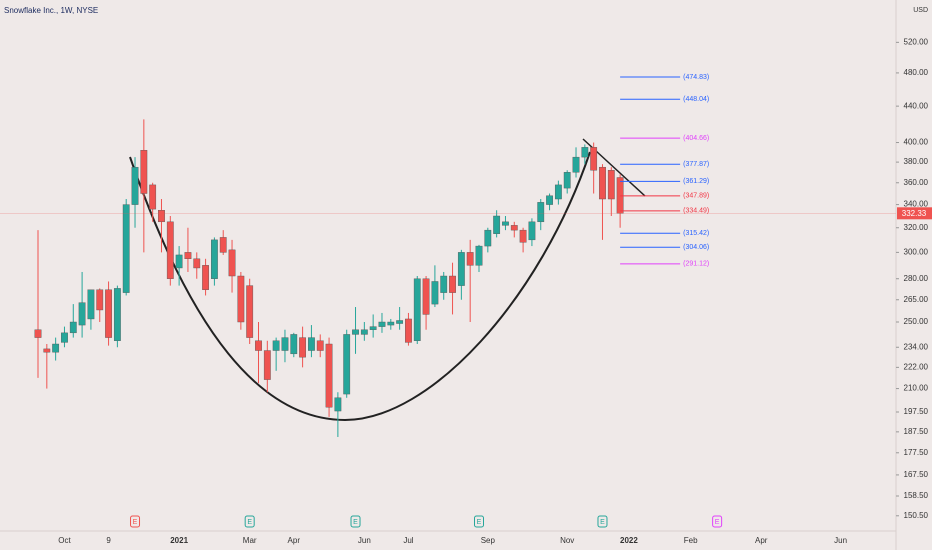 Image resolution: width=932 pixels, height=550 pixels. I want to click on chart-title: Snowflake Inc., 1W, NYSE, so click(51, 10).